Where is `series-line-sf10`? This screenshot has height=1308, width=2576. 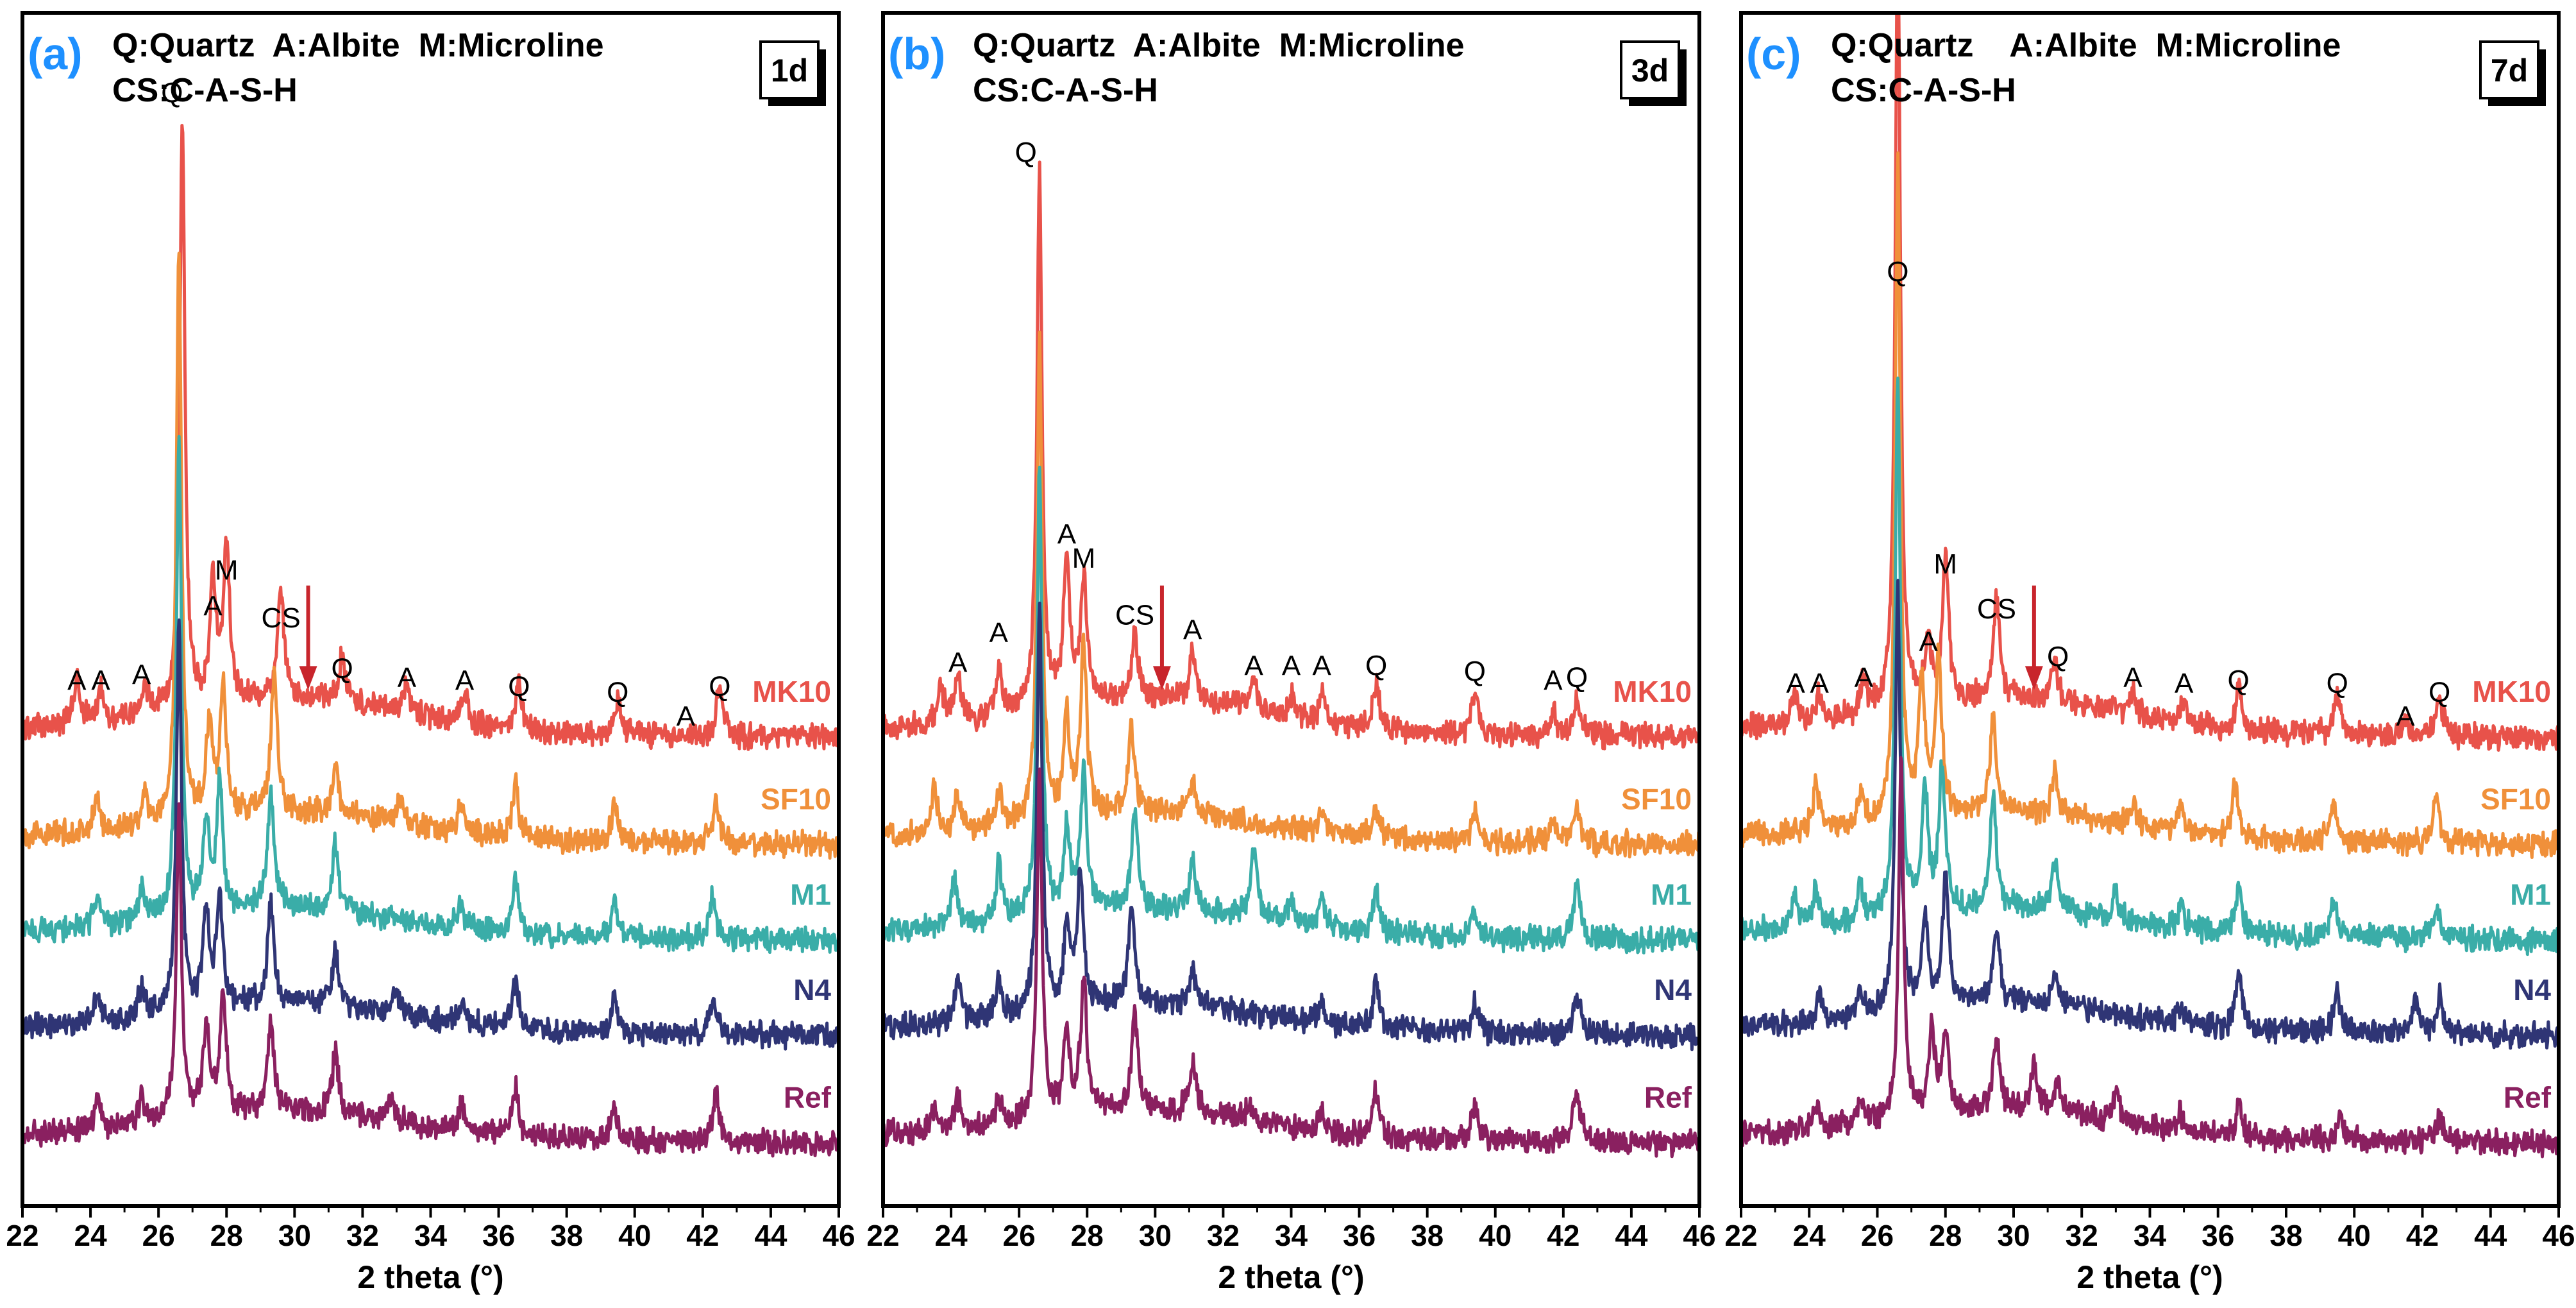 series-line-sf10 is located at coordinates (430, 555).